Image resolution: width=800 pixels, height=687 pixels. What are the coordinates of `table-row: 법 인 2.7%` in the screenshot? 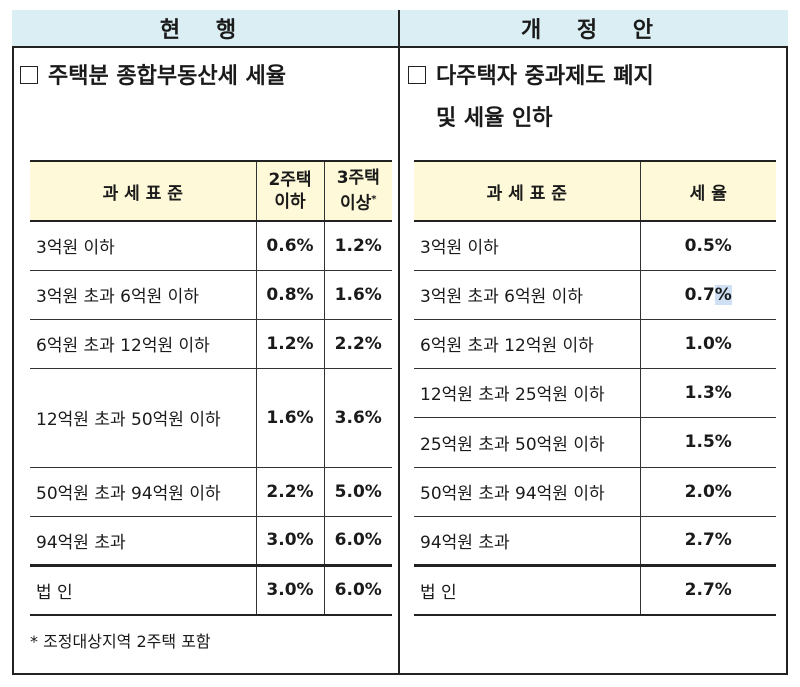 It's located at (595, 589).